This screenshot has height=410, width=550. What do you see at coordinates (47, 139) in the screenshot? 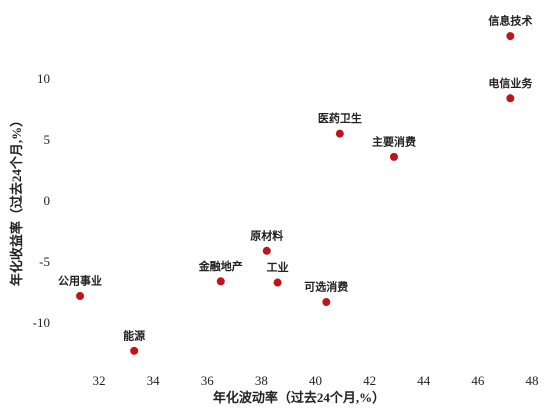
I see `y-tick-label: 5` at bounding box center [47, 139].